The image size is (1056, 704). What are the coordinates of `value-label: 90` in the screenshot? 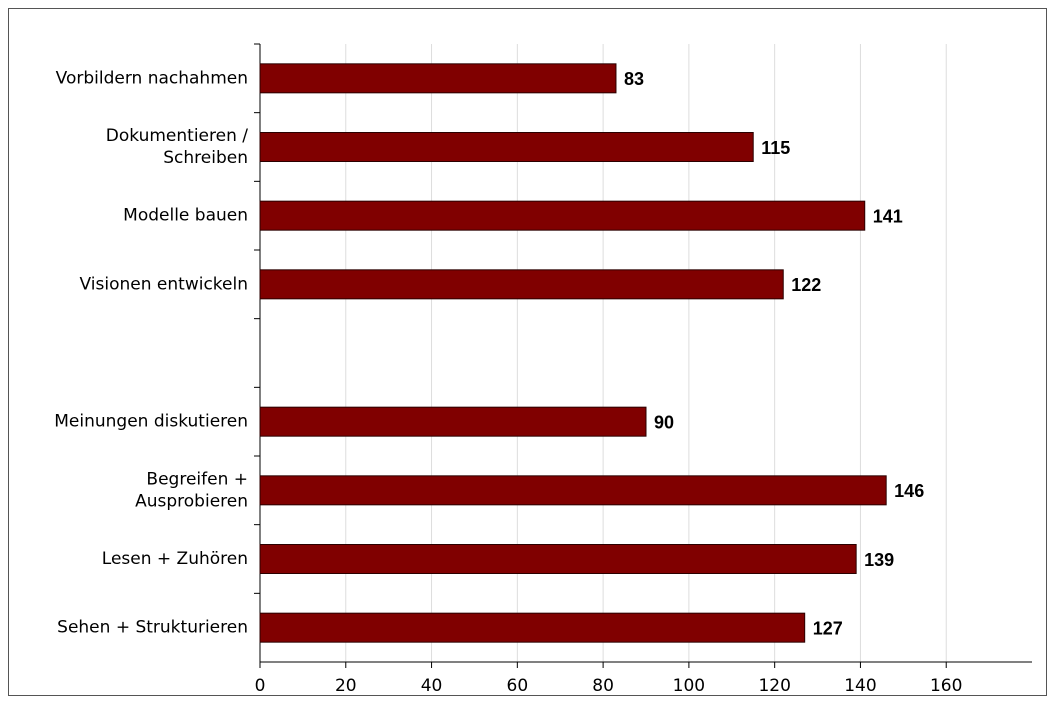 It's located at (664, 422).